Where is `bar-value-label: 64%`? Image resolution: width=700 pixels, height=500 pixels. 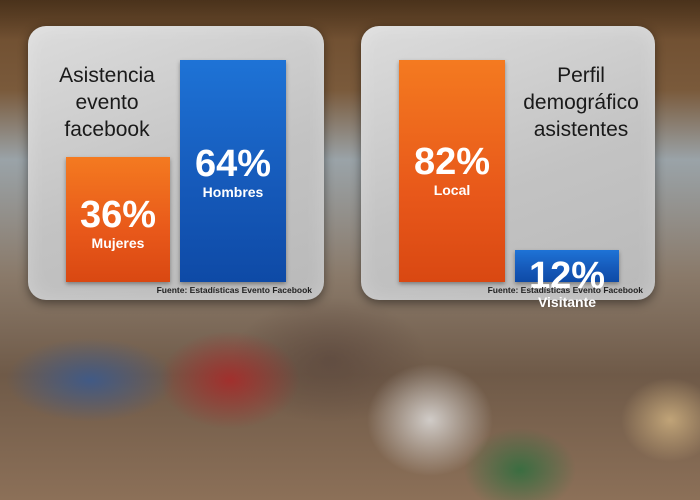 bar-value-label: 64% is located at coordinates (233, 164).